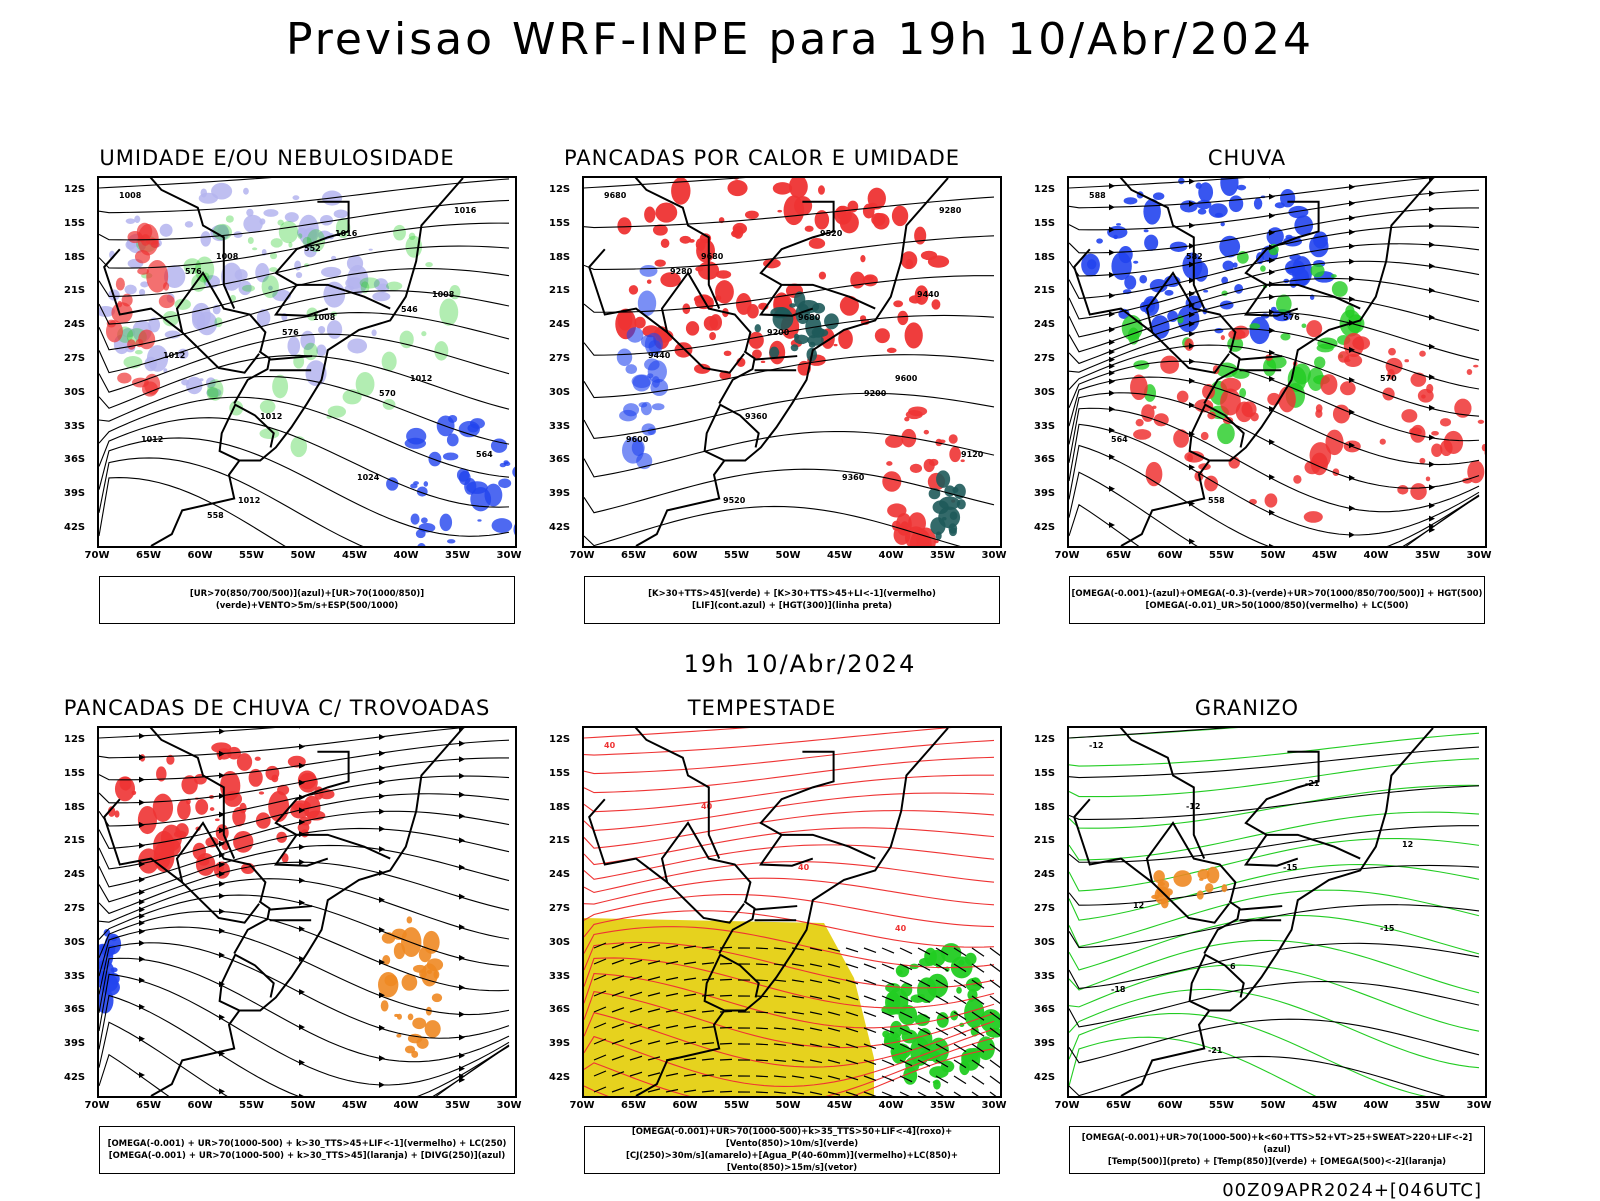 The image size is (1600, 1201). Describe the element at coordinates (1307, 421) in the screenshot. I see `omega-red-field` at that location.